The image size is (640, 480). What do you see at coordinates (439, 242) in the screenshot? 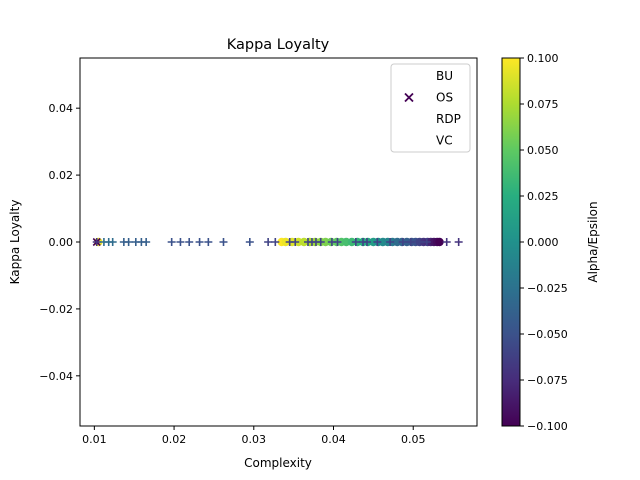
I see `data-point-bu` at bounding box center [439, 242].